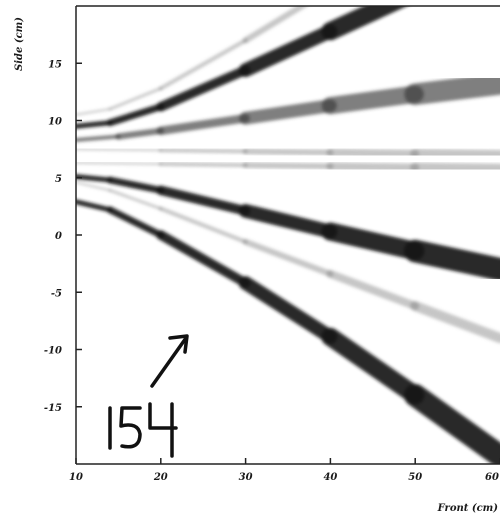 Image resolution: width=500 pixels, height=516 pixels. Describe the element at coordinates (468, 508) in the screenshot. I see `x-axis-label: Front (cm)` at that location.